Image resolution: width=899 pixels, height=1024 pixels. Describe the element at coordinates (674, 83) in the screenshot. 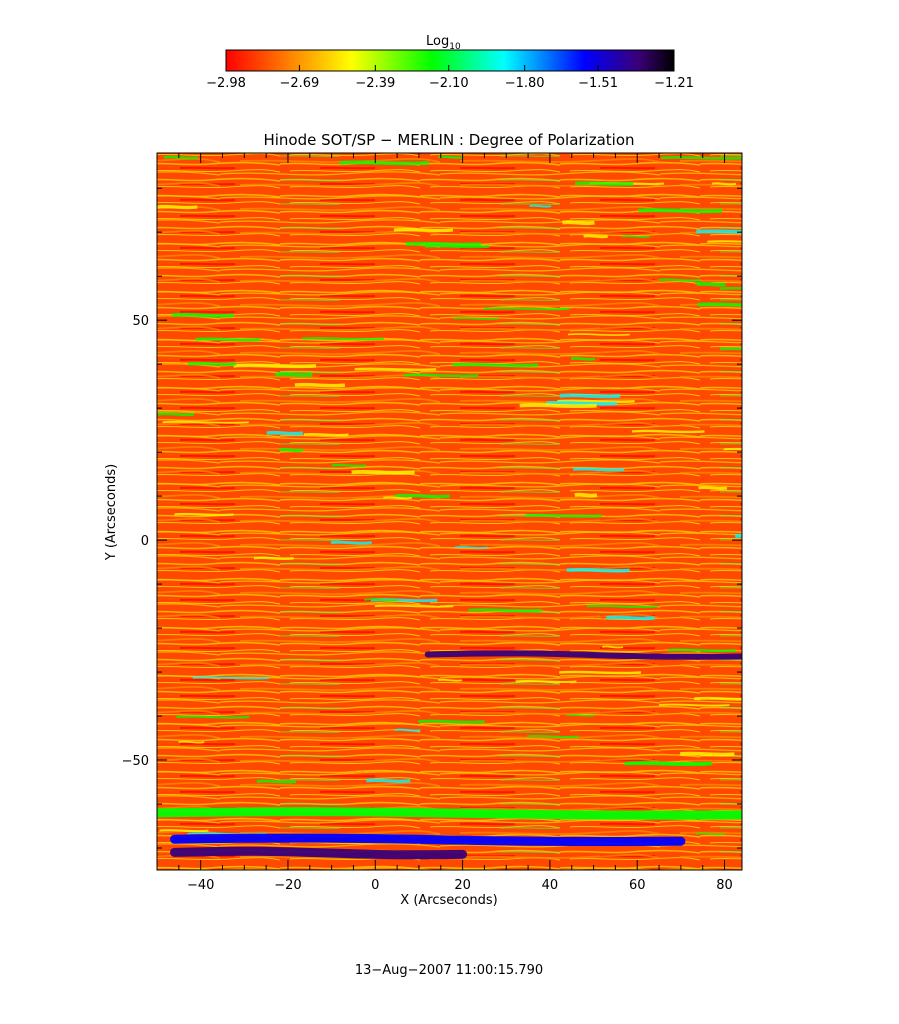

I see `colorbar-tick-label: −1.21` at that location.